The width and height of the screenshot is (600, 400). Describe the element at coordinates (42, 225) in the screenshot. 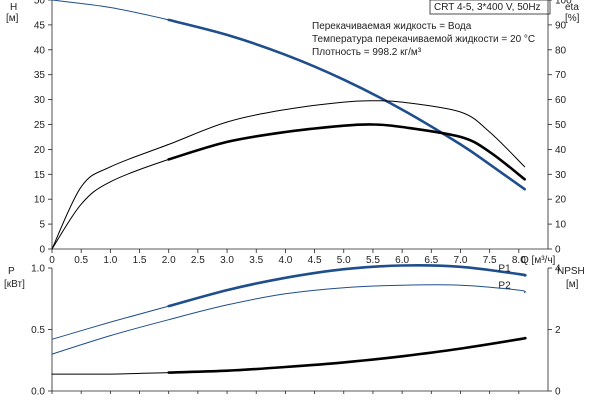

I see `left-tick-label: 5` at that location.